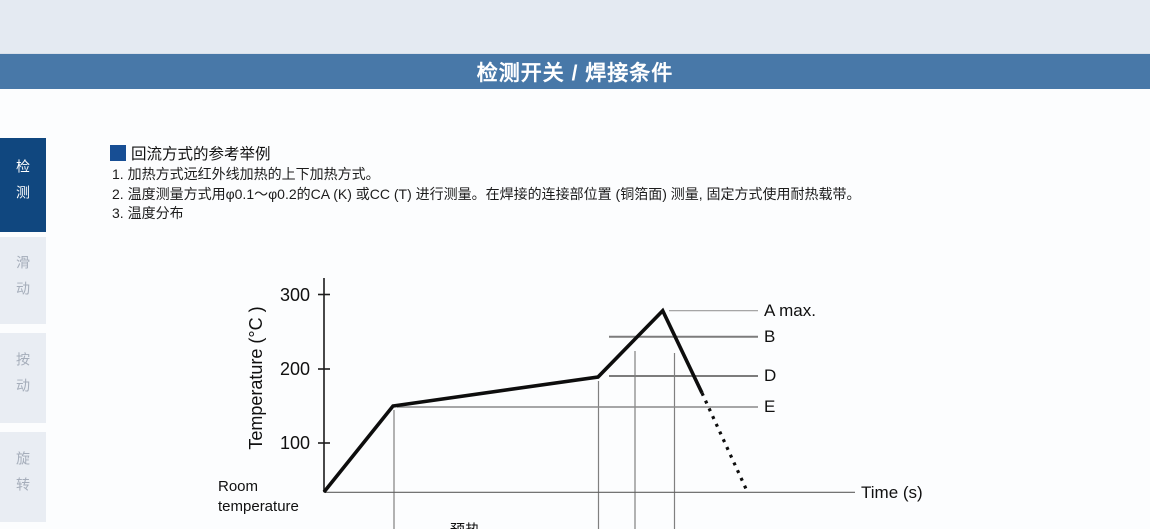 The height and width of the screenshot is (529, 1150). I want to click on sidebar-tab-rotary: 旋转, so click(23, 477).